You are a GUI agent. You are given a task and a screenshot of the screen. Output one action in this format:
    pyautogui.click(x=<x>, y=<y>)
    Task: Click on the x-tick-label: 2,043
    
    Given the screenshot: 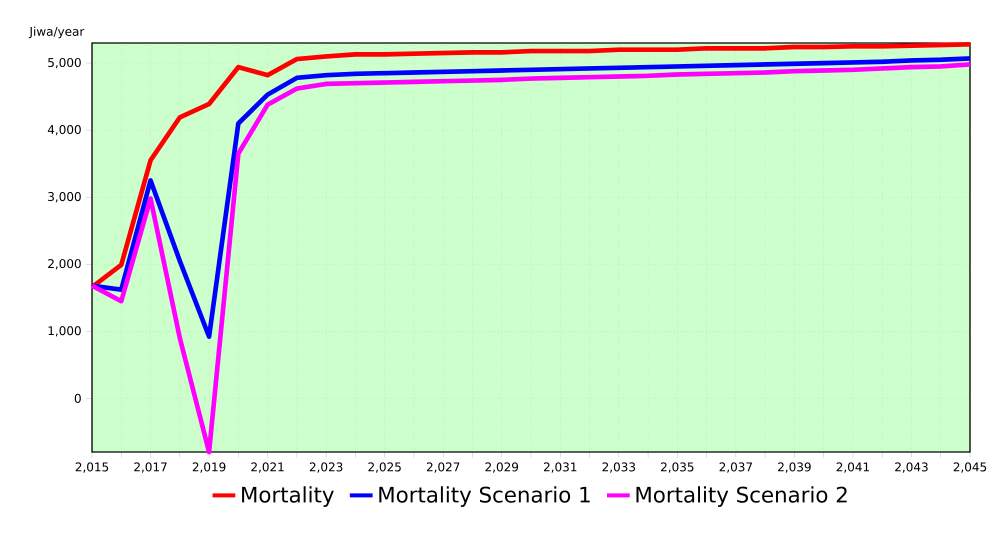 What is the action you would take?
    pyautogui.click(x=911, y=467)
    